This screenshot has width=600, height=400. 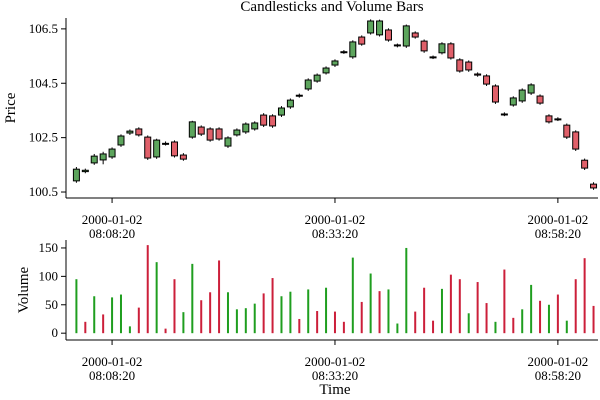 What do you see at coordinates (112, 226) in the screenshot?
I see `x-tick-label: 2000-01-02 08:08:20` at bounding box center [112, 226].